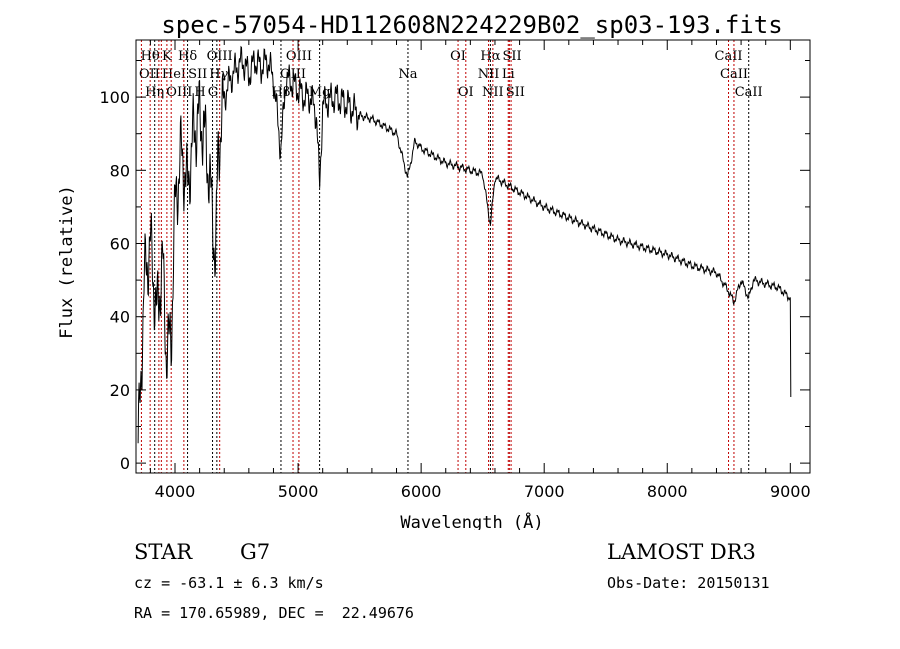  Describe the element at coordinates (149, 74) in the screenshot. I see `line-marker-label: OII` at that location.